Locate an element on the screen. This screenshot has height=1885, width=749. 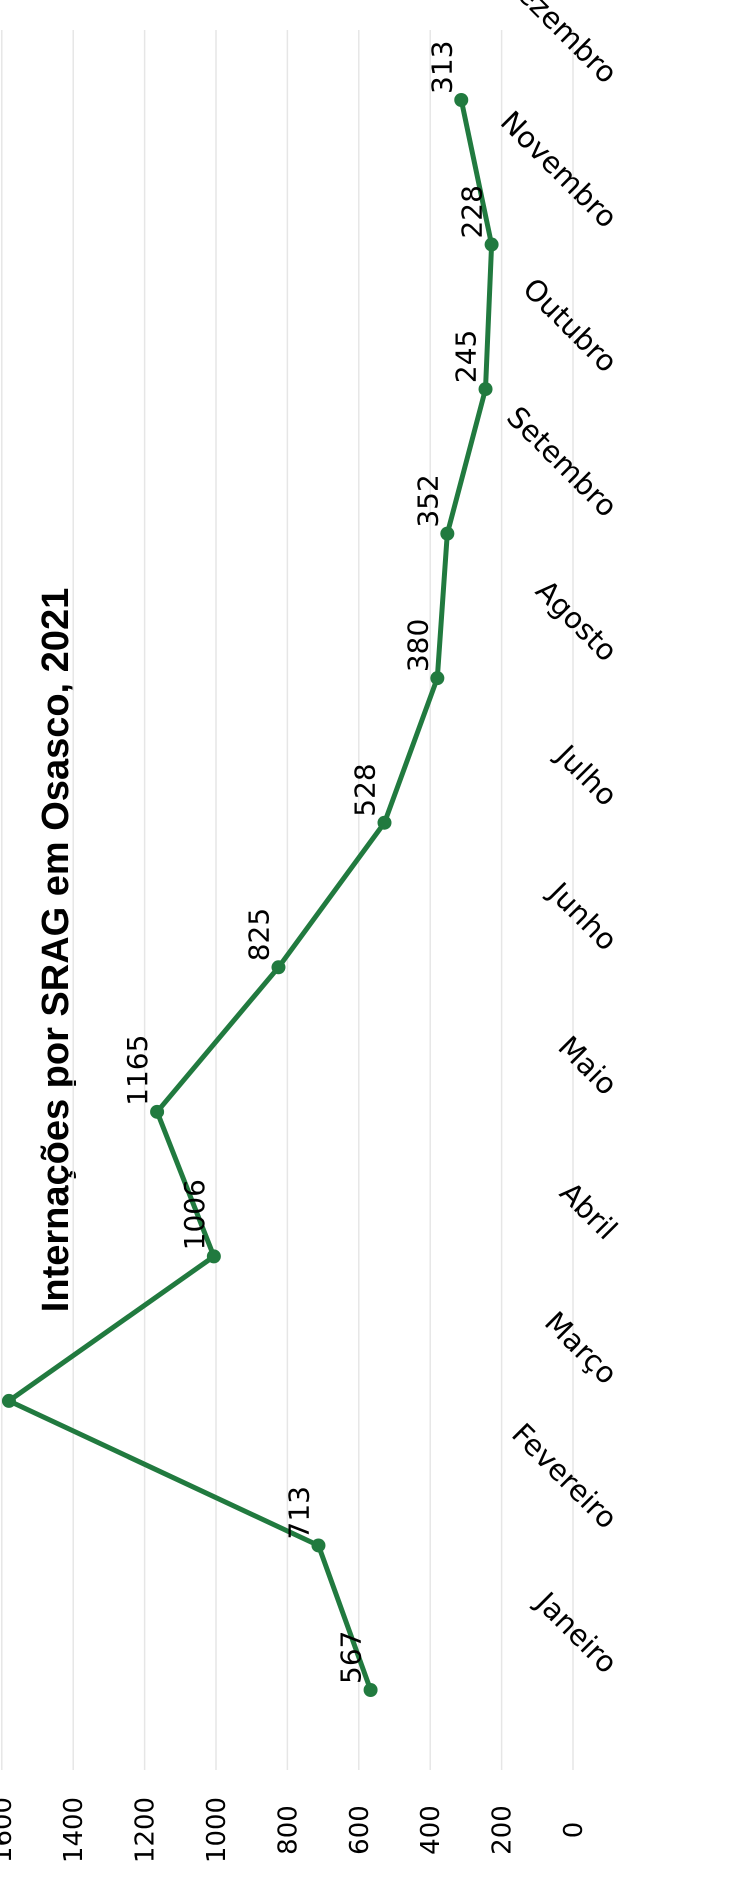
y-axis-ticks: 020040060080010001200140016001800 is located at coordinates (294, 1830).